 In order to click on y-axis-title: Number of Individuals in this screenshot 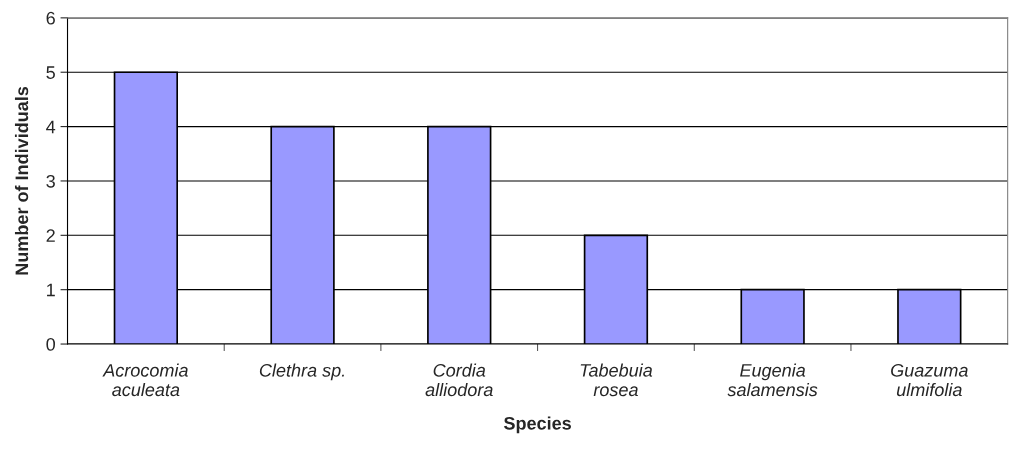, I will do `click(21, 180)`.